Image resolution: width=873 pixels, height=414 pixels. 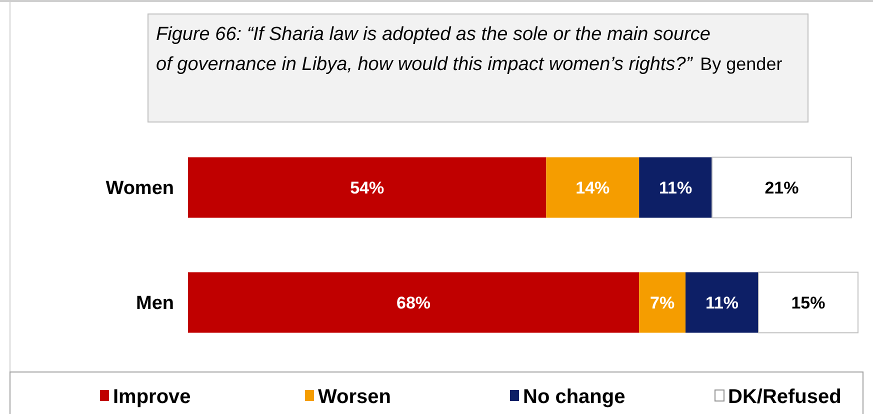 I want to click on data-label: 54%, so click(x=367, y=188).